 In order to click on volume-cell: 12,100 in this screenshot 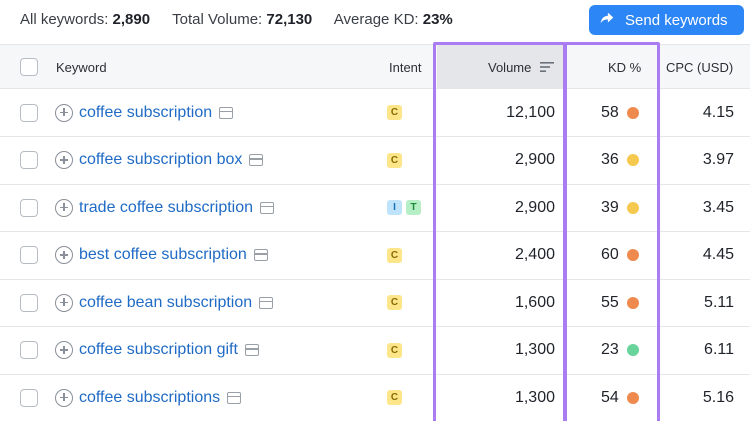, I will do `click(530, 112)`.